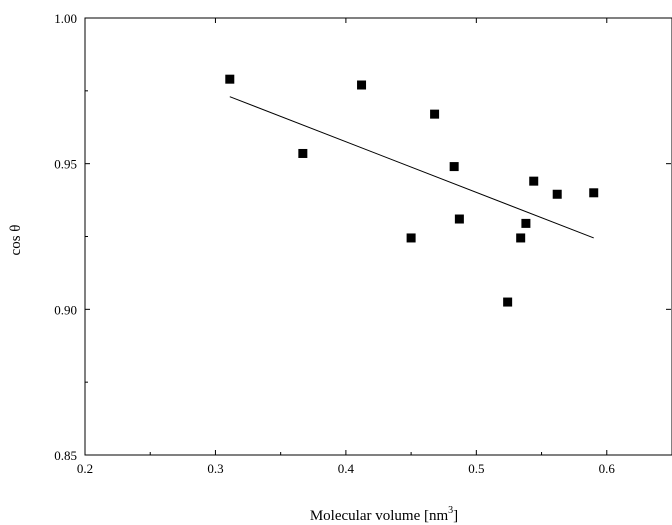  Describe the element at coordinates (85, 468) in the screenshot. I see `x-tick-label: 0.2` at that location.